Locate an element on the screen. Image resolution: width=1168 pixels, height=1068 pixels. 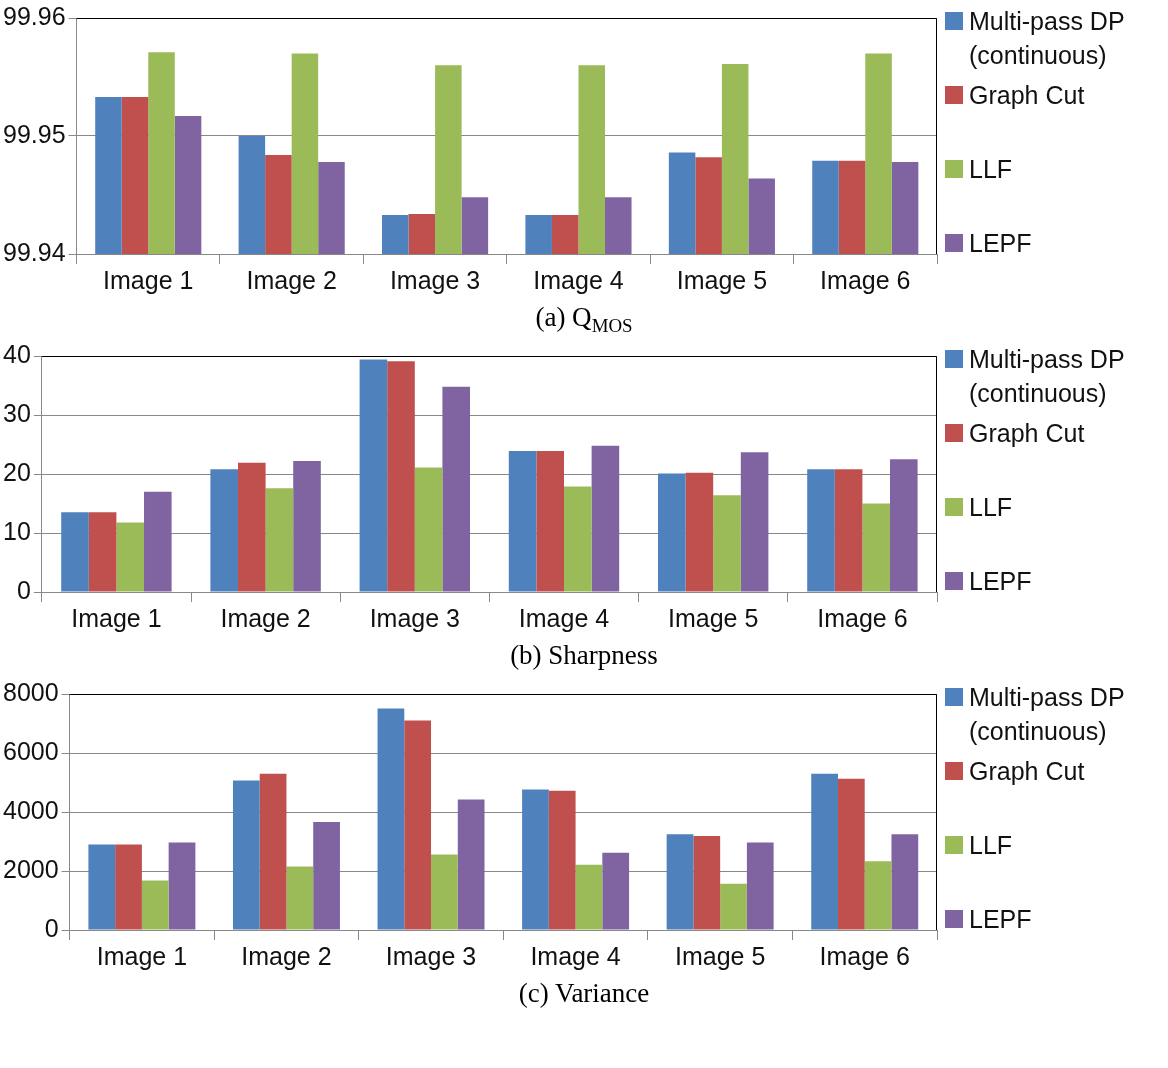
text: (c) Variance is located at coordinates (584, 993).